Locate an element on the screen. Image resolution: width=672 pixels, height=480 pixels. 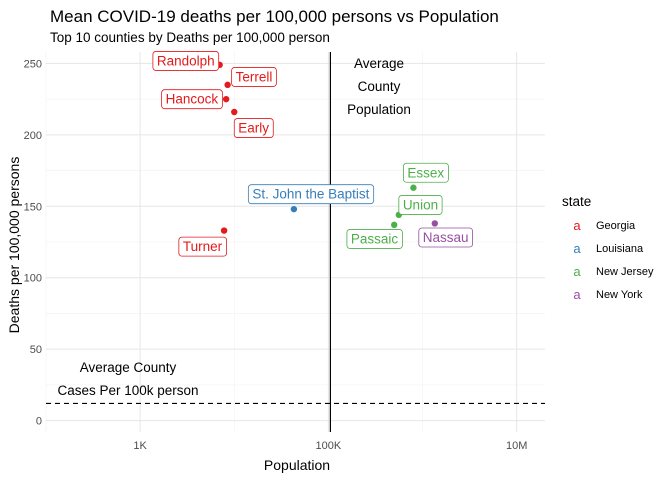
legend-label: New Jersey is located at coordinates (625, 272).